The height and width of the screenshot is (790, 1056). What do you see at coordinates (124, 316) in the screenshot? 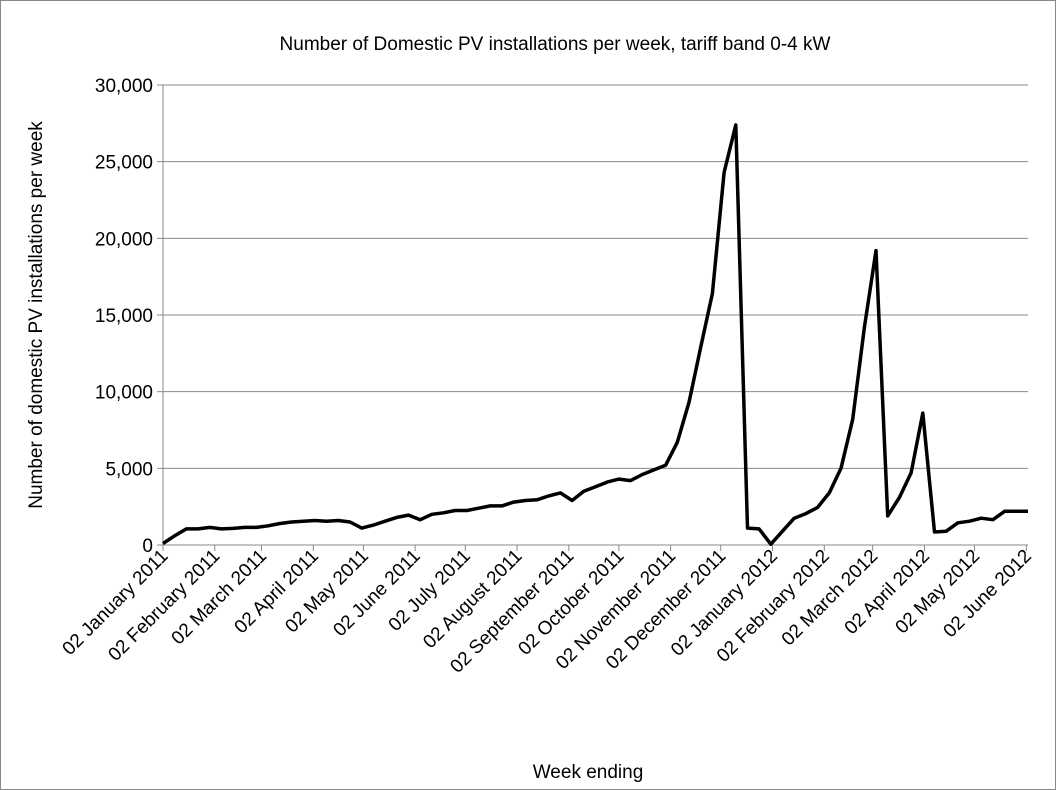
I see `y-tick-label: 15,000` at bounding box center [124, 316].